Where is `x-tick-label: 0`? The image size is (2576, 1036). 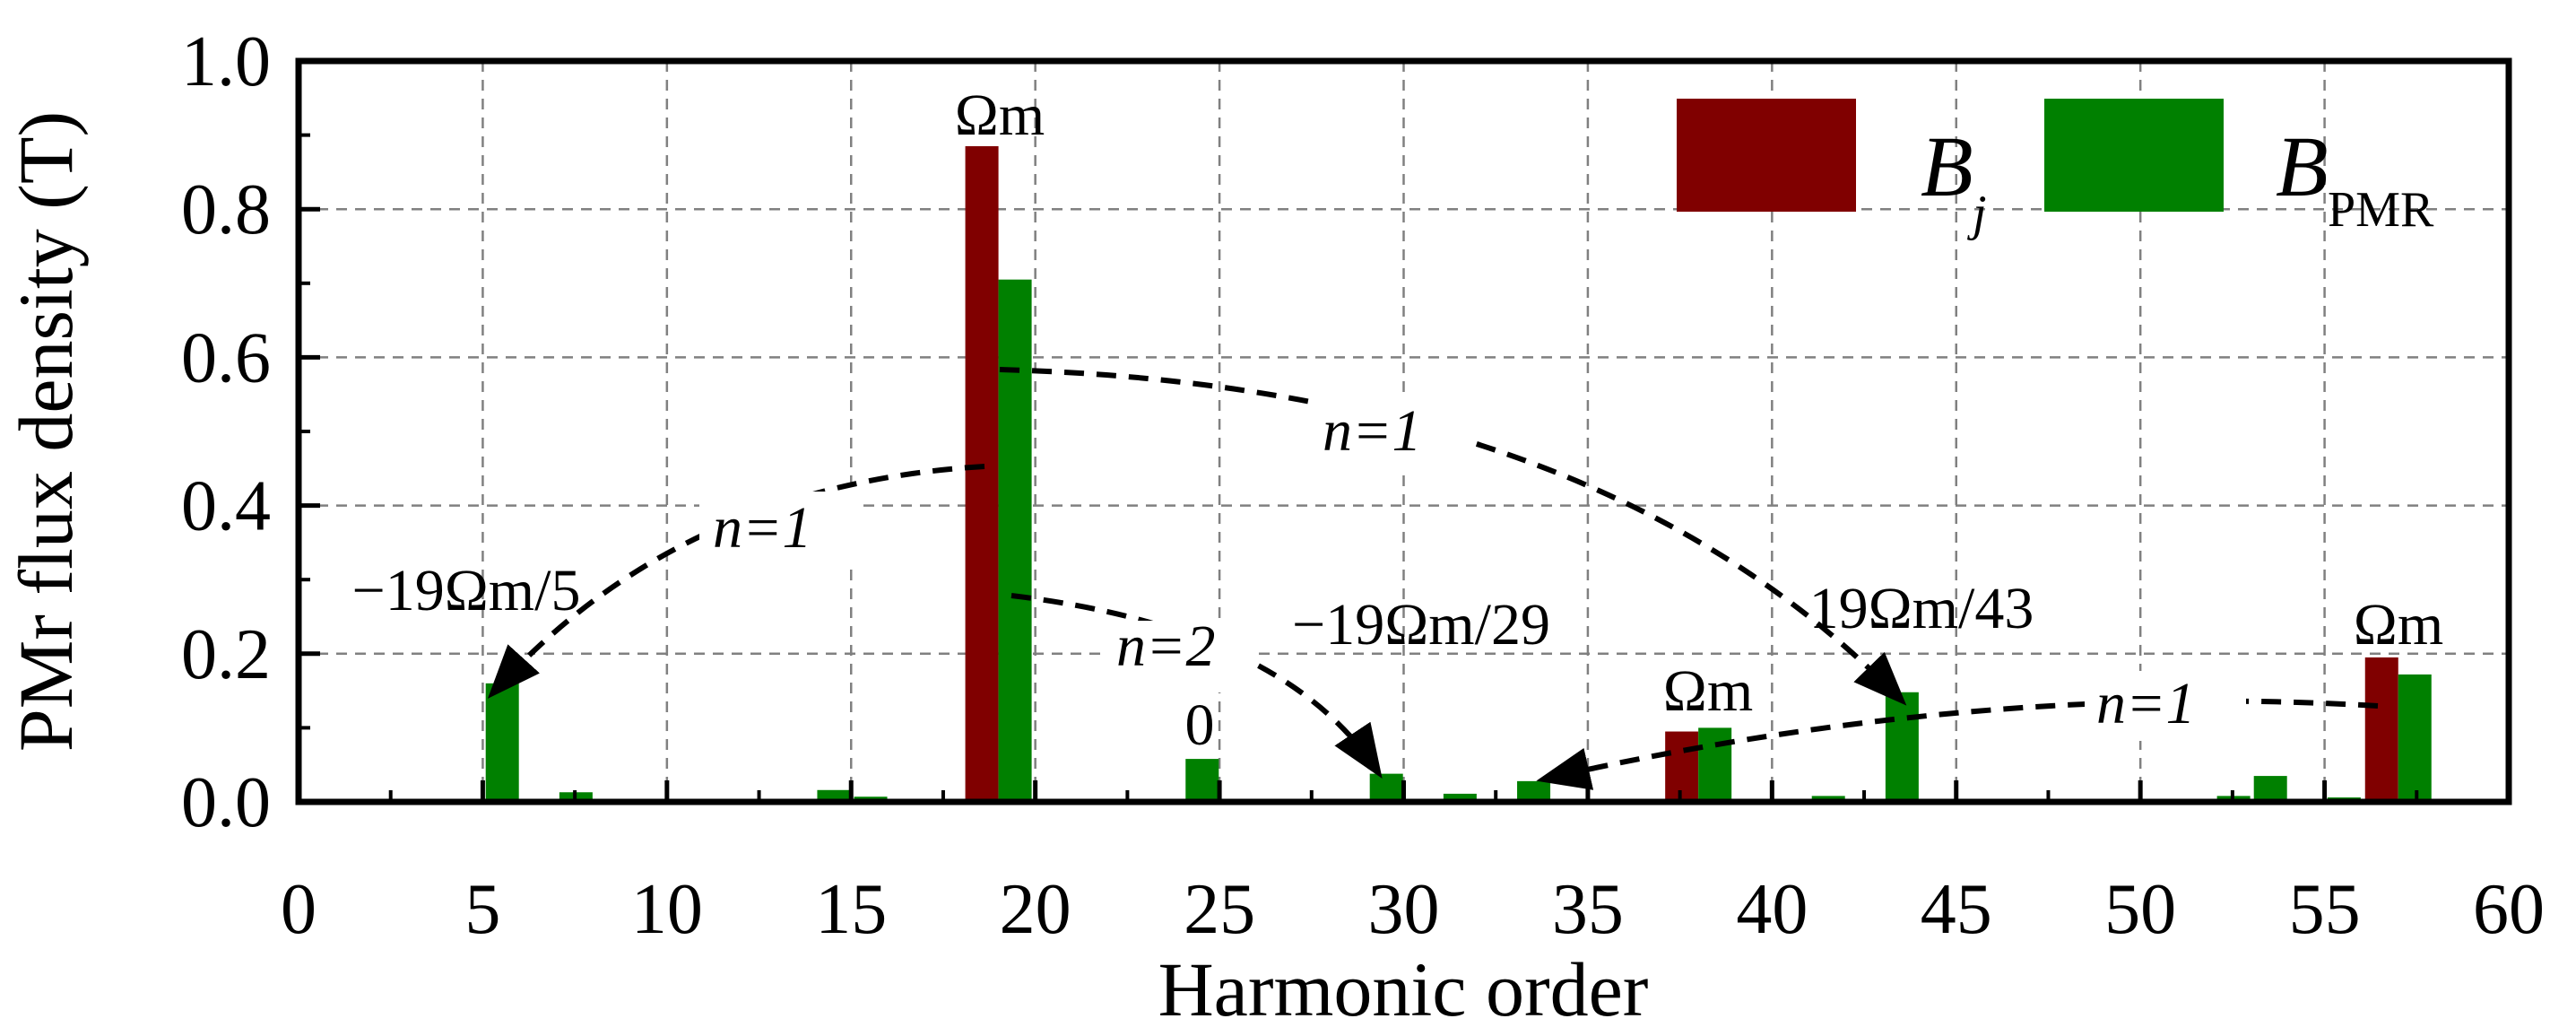 x-tick-label: 0 is located at coordinates (299, 909).